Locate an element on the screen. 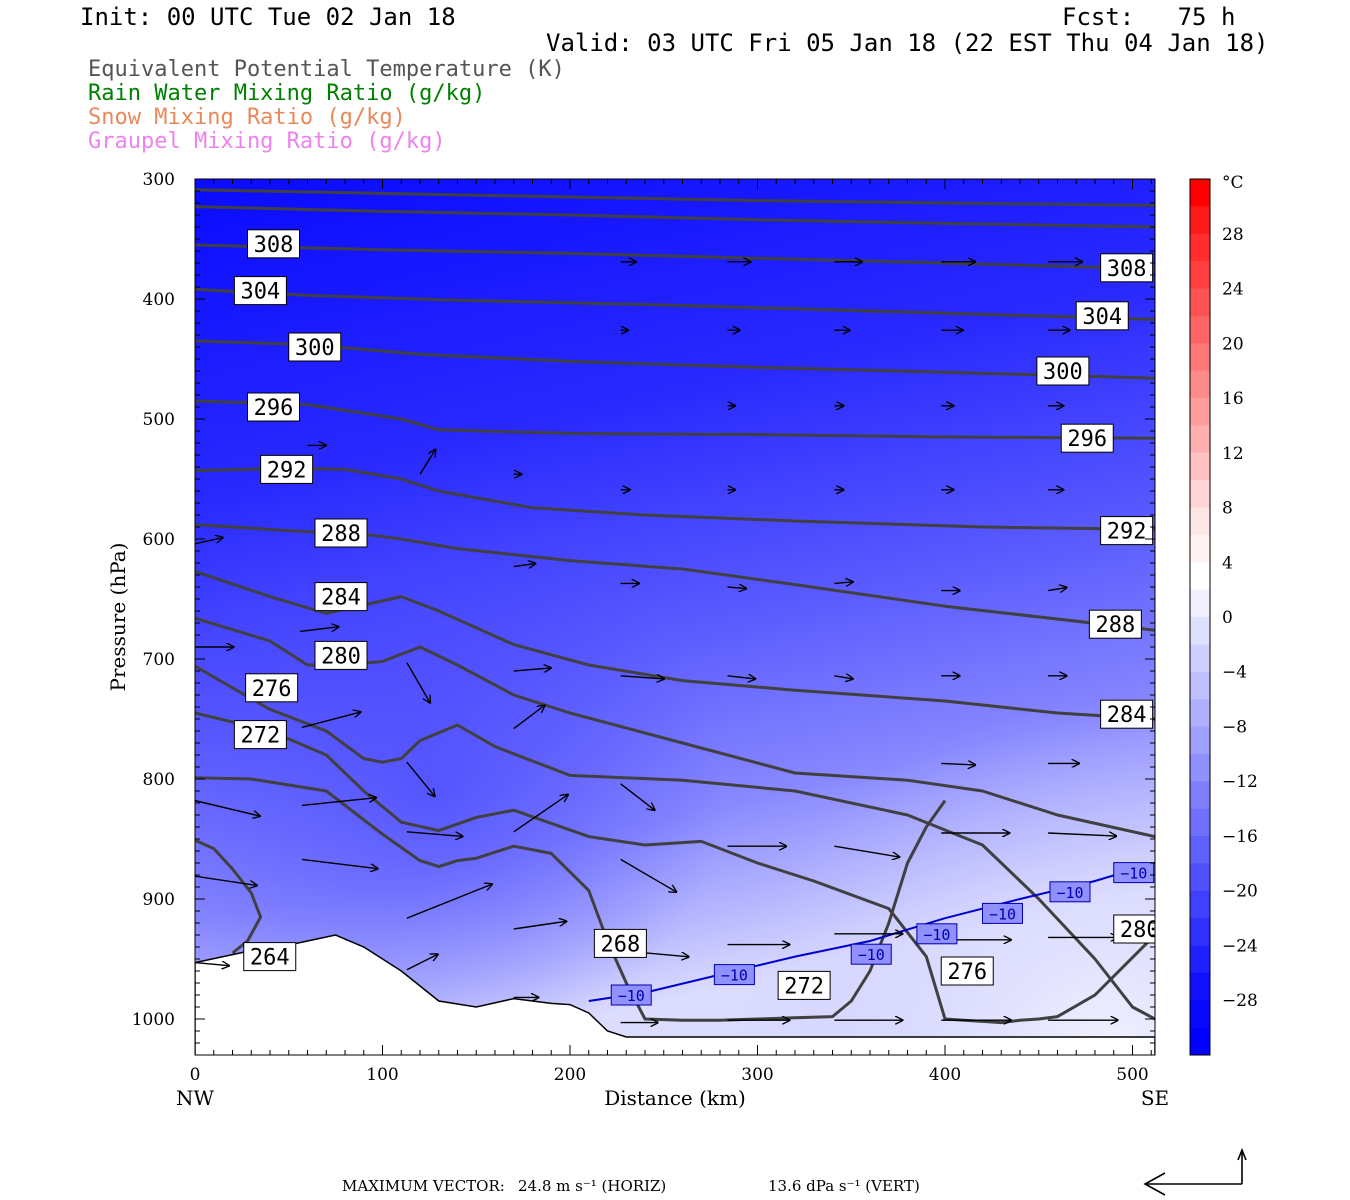 The image size is (1350, 1200). theta-e-label: 276 is located at coordinates (967, 971).